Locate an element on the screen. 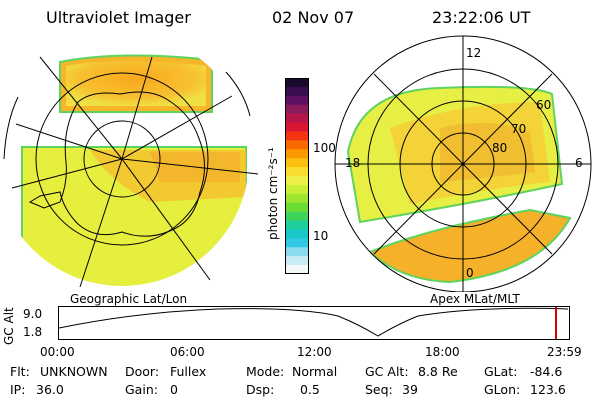  orbit-x-tick-0000: 00:00 is located at coordinates (57, 352).